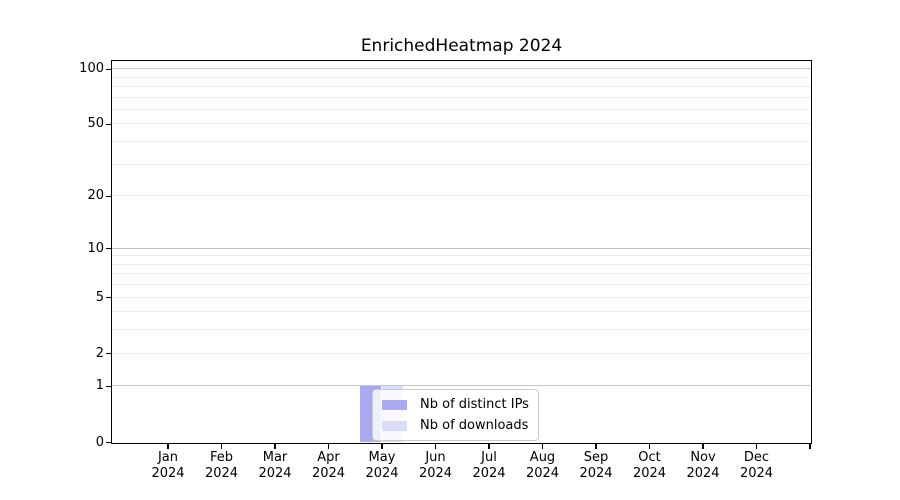 Image resolution: width=900 pixels, height=500 pixels. I want to click on y-tick-label: 50, so click(95, 124).